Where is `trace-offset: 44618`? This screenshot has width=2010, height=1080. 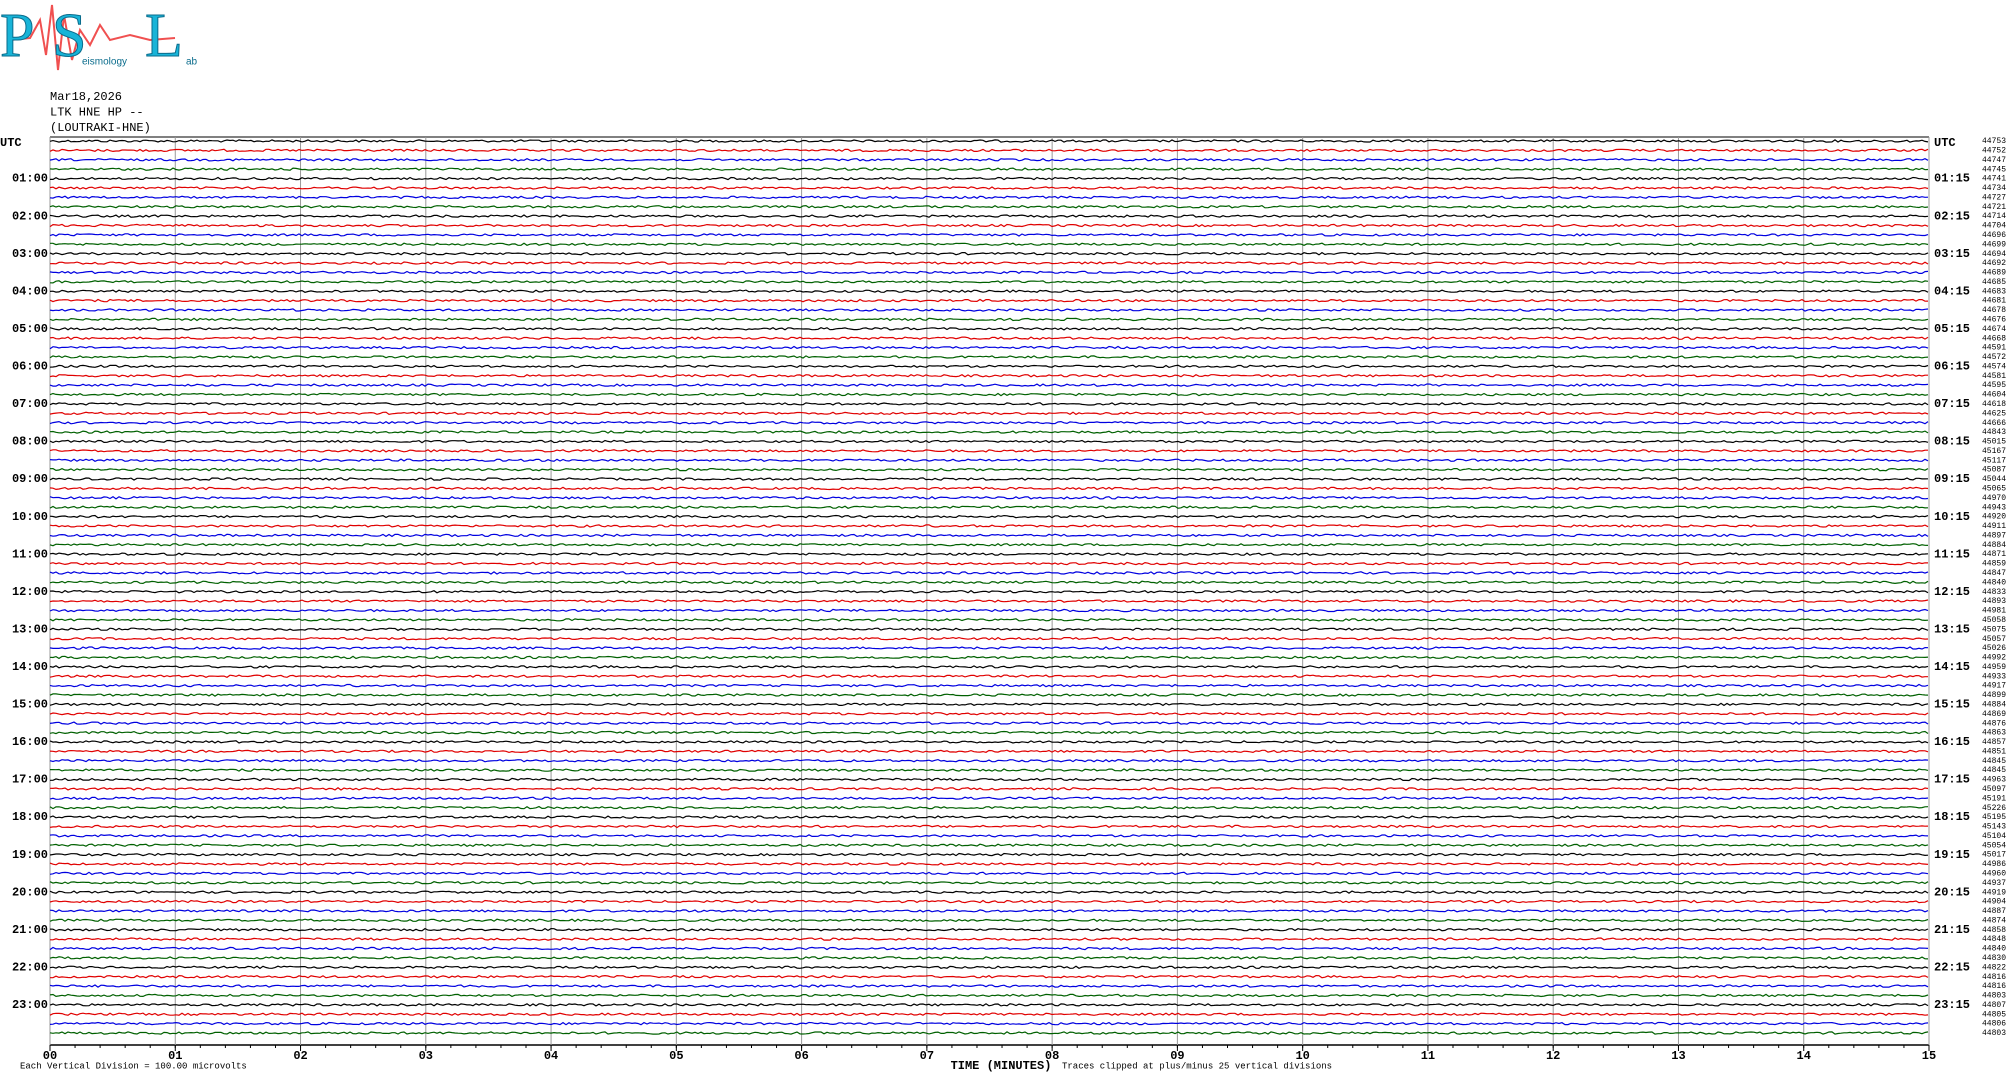 trace-offset: 44618 is located at coordinates (1994, 404).